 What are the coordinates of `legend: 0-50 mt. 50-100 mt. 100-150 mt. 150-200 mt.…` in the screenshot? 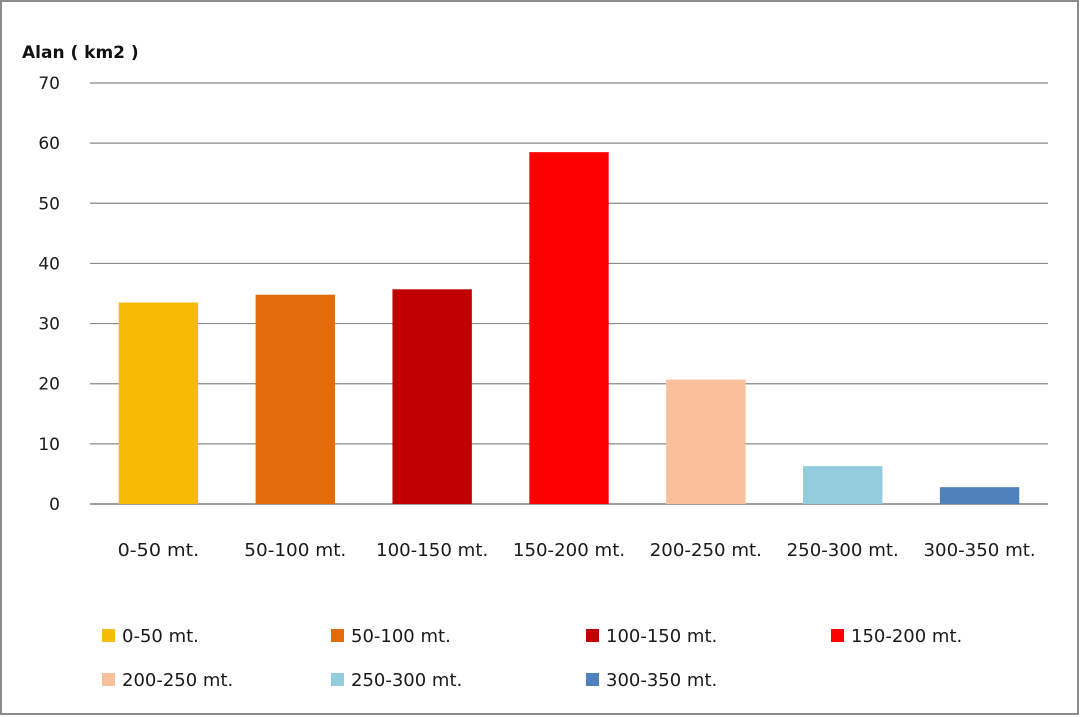 It's located at (532, 658).